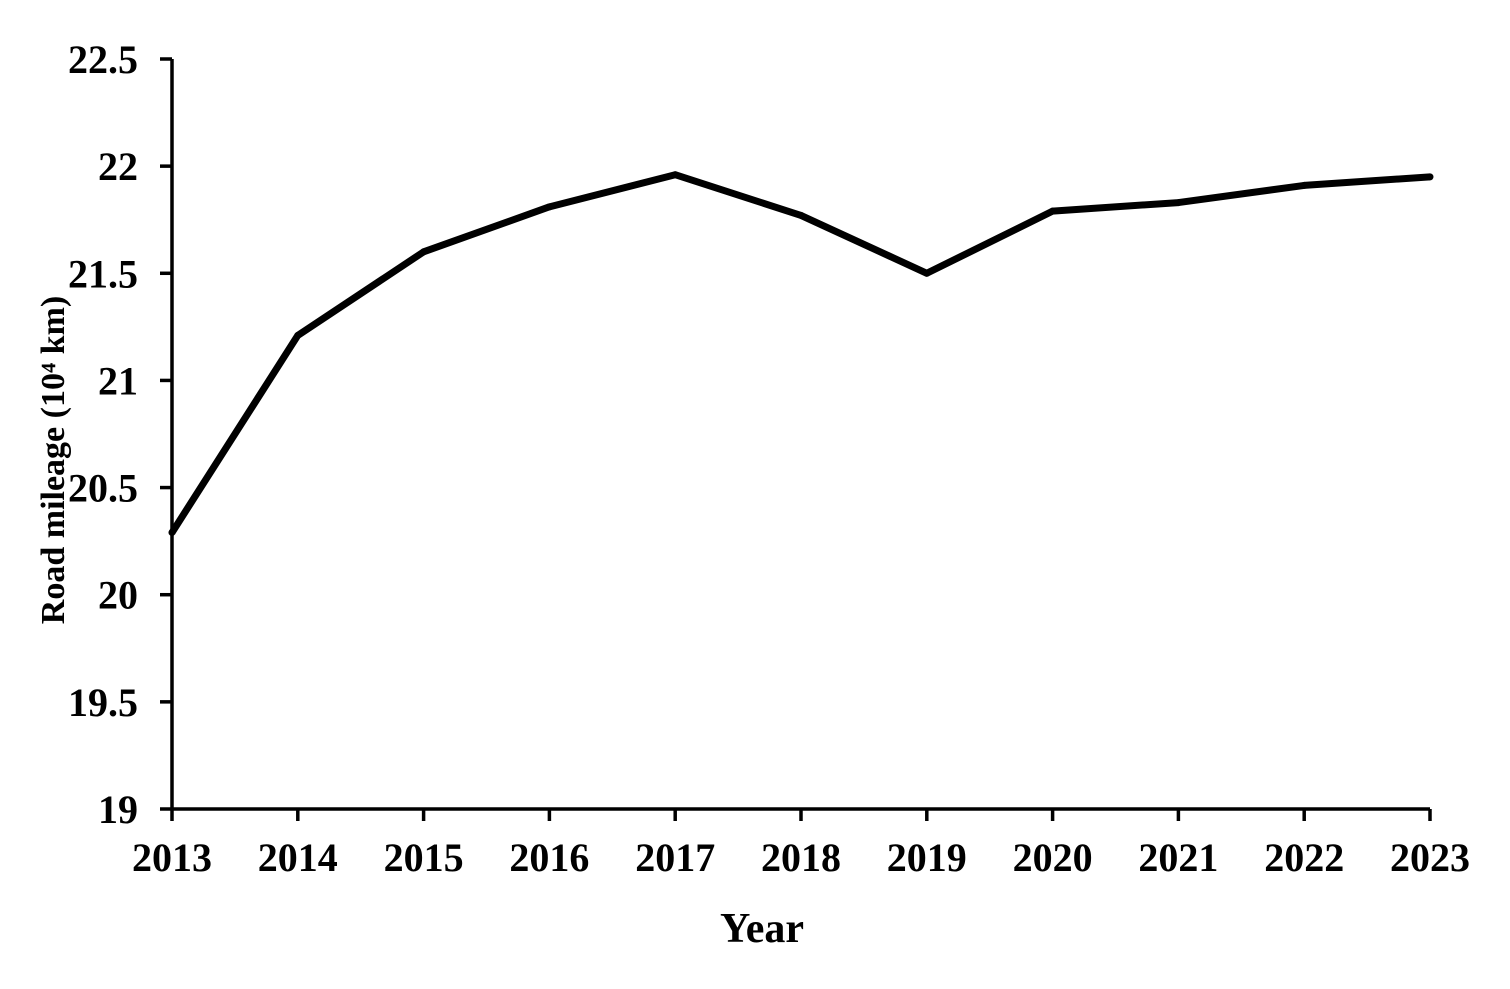 Image resolution: width=1510 pixels, height=989 pixels. I want to click on x-axis-title: Year, so click(762, 929).